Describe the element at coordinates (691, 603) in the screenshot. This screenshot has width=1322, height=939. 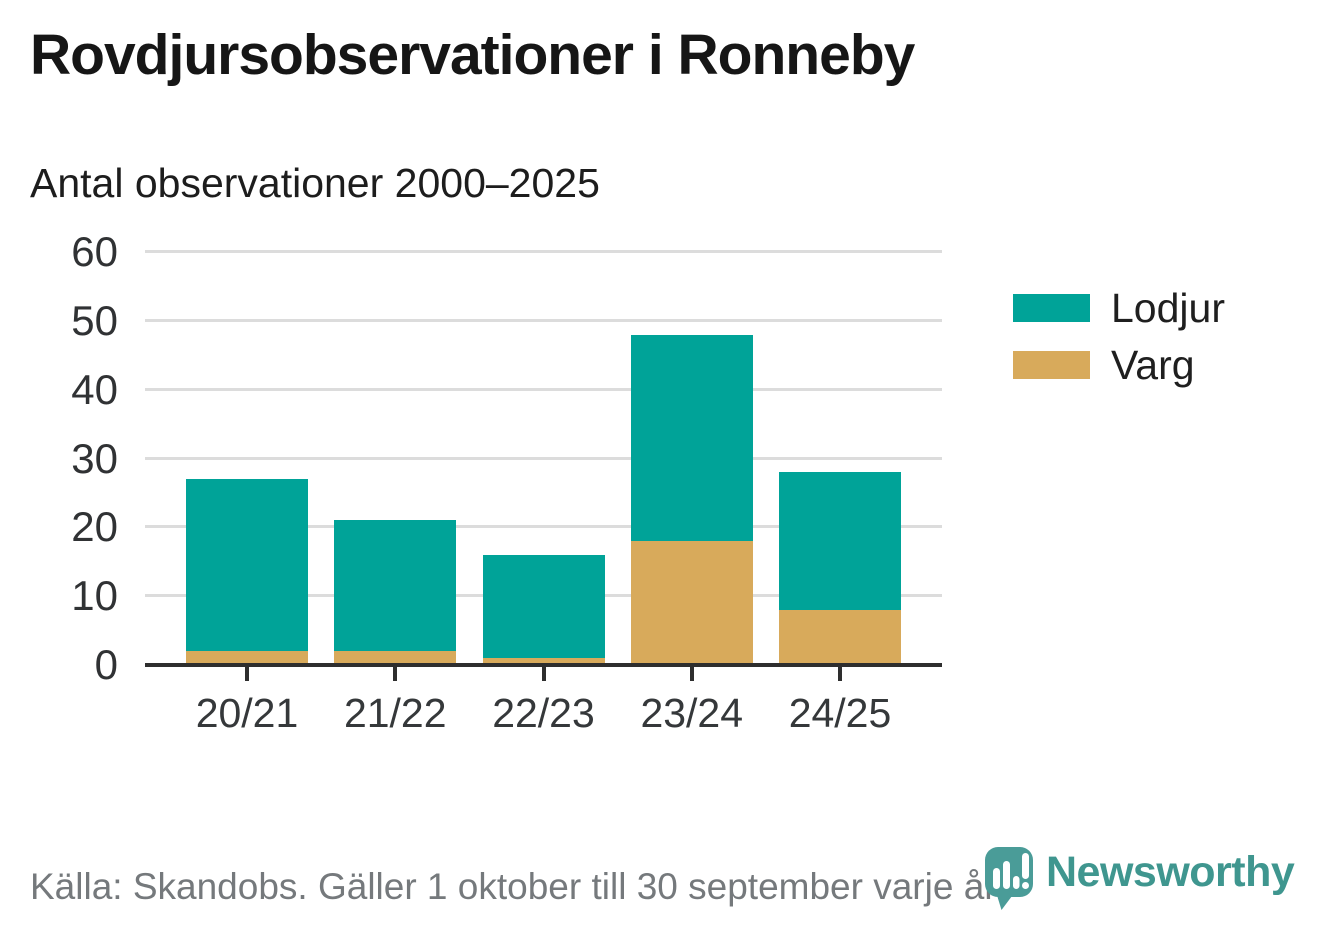
I see `bar-23-24-varg` at that location.